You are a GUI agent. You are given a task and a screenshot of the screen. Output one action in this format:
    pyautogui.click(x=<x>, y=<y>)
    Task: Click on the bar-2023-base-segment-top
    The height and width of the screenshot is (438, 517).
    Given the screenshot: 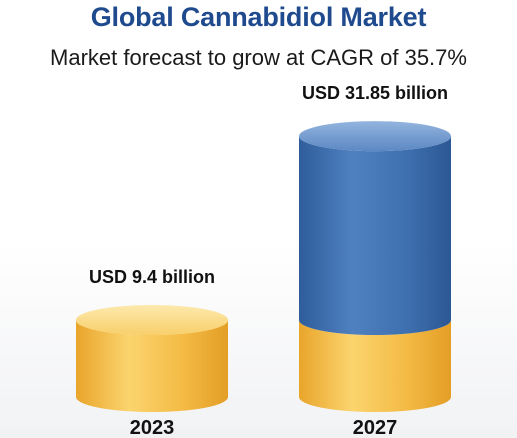 What is the action you would take?
    pyautogui.click(x=152, y=320)
    